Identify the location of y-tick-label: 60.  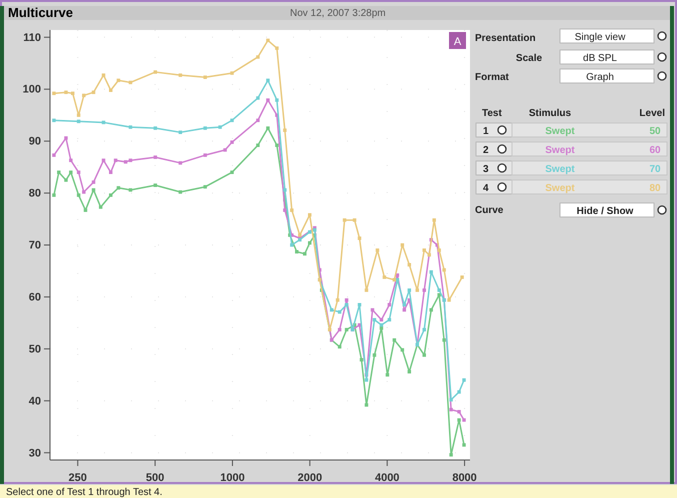
(34, 297).